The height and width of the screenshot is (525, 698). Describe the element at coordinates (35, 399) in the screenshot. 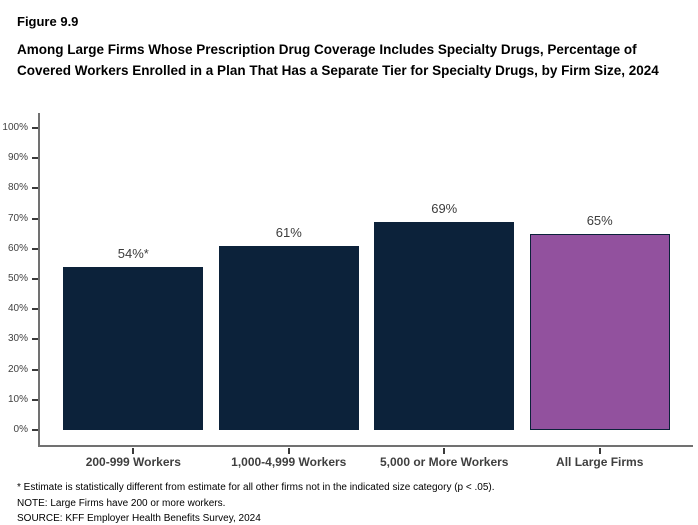

I see `y-tick-mark-10pct` at that location.